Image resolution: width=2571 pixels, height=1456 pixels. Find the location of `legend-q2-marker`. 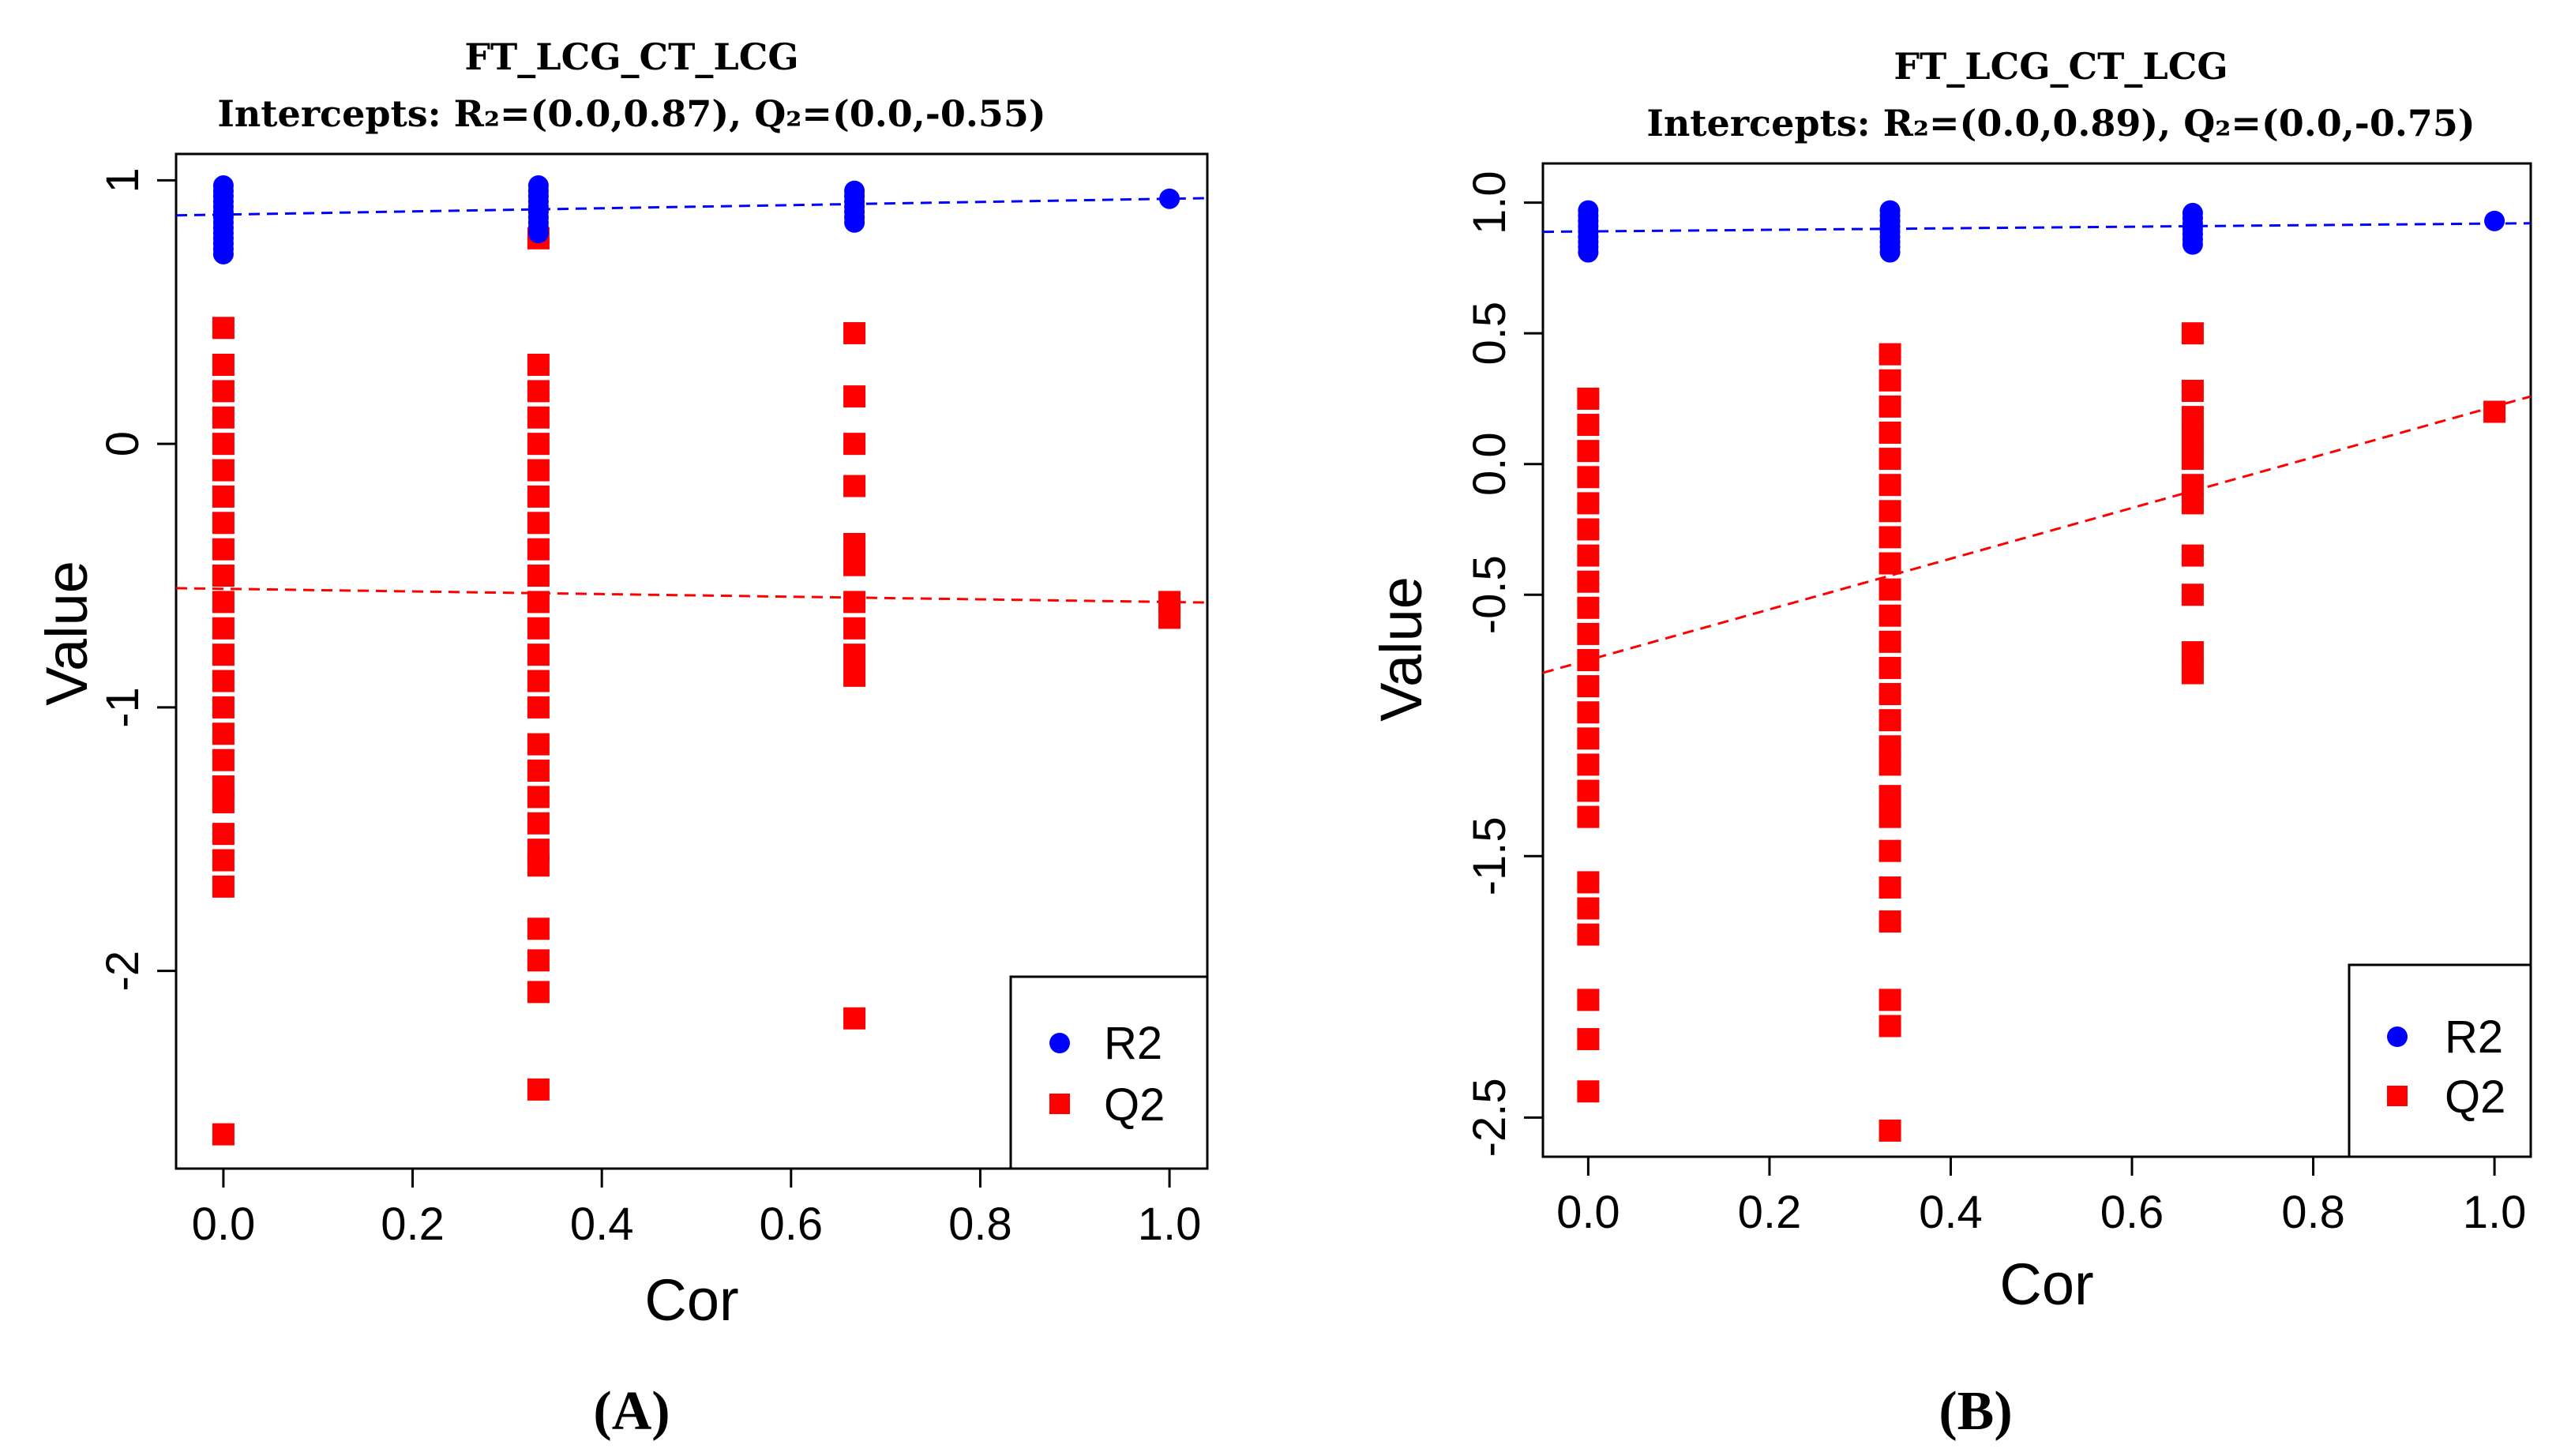

legend-q2-marker is located at coordinates (1059, 1104).